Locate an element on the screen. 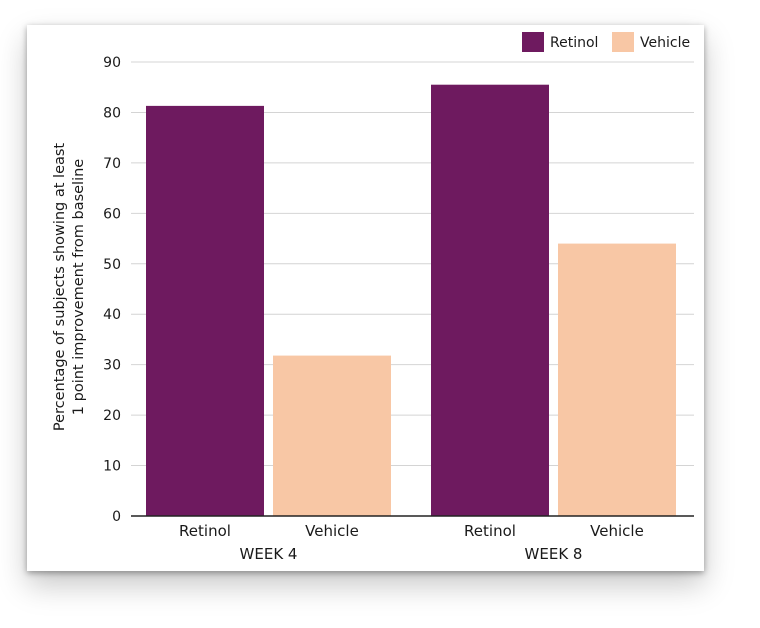 This screenshot has width=760, height=628. y-tick-label: 80 is located at coordinates (112, 113).